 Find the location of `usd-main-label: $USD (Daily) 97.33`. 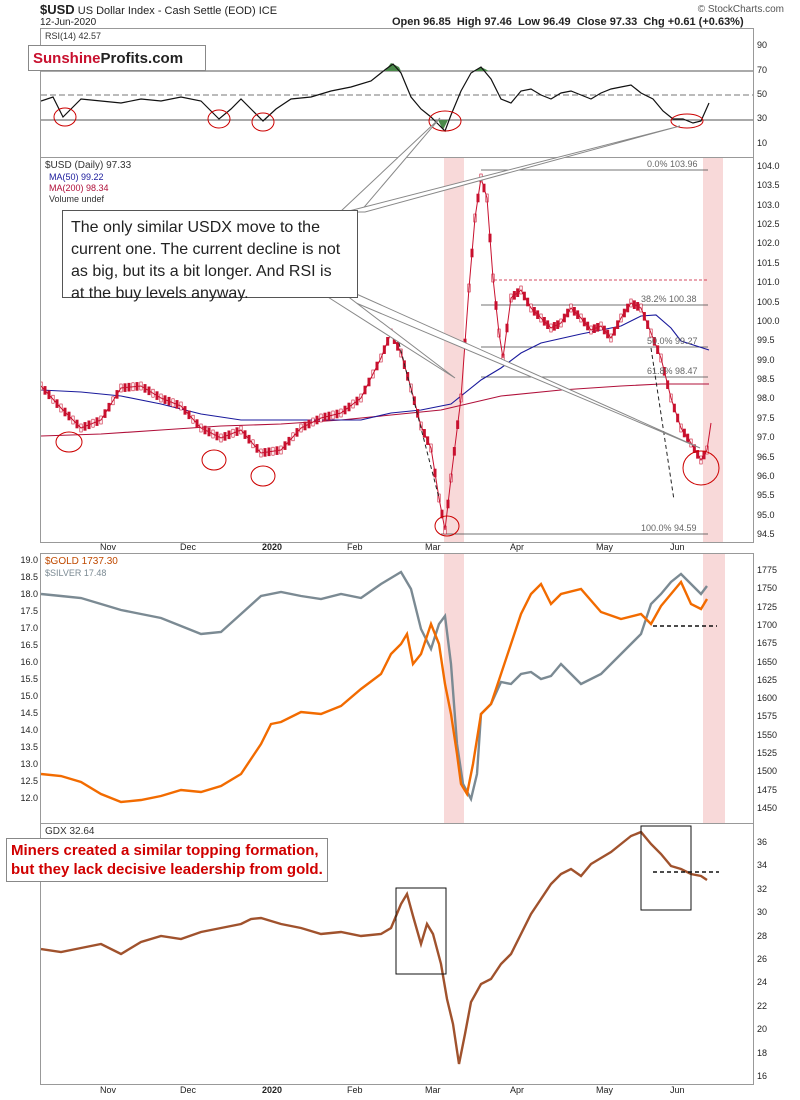

usd-main-label: $USD (Daily) 97.33 is located at coordinates (88, 165).